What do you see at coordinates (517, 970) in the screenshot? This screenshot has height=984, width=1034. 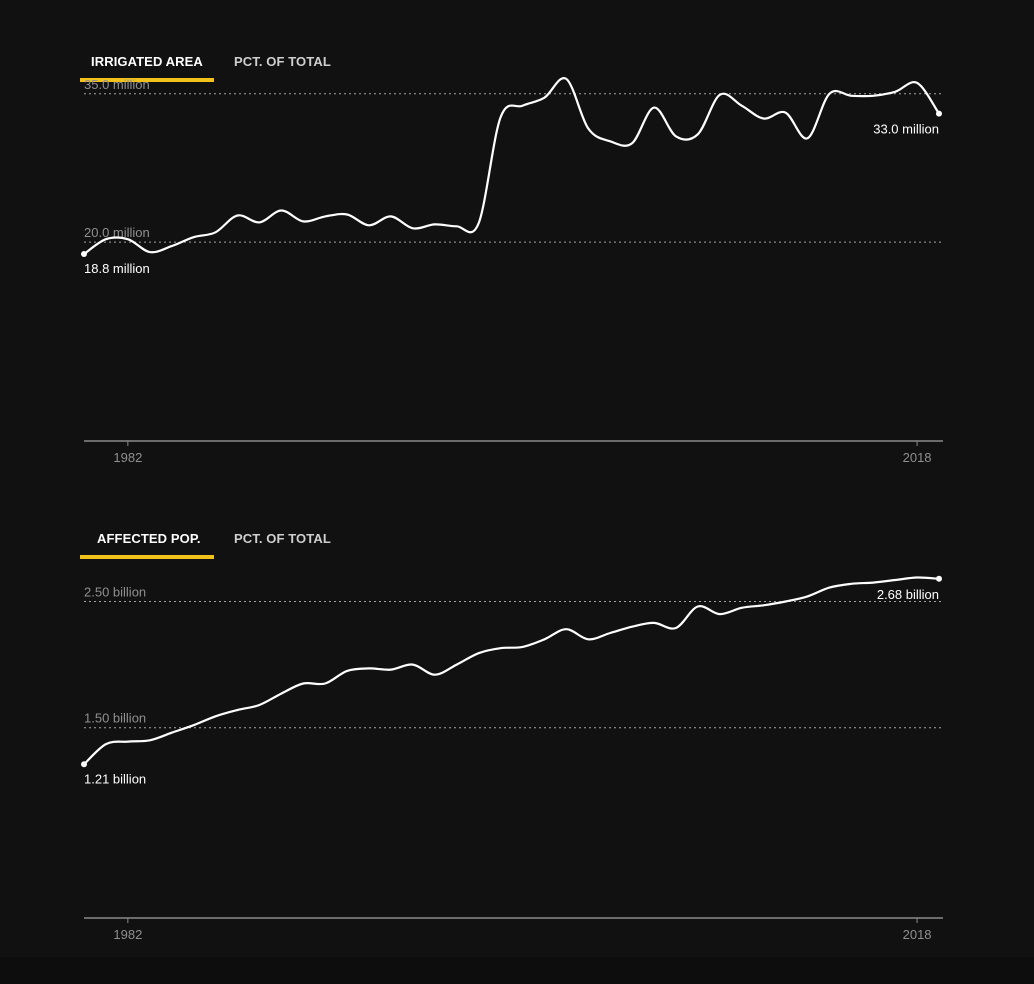 I see `footer-band` at bounding box center [517, 970].